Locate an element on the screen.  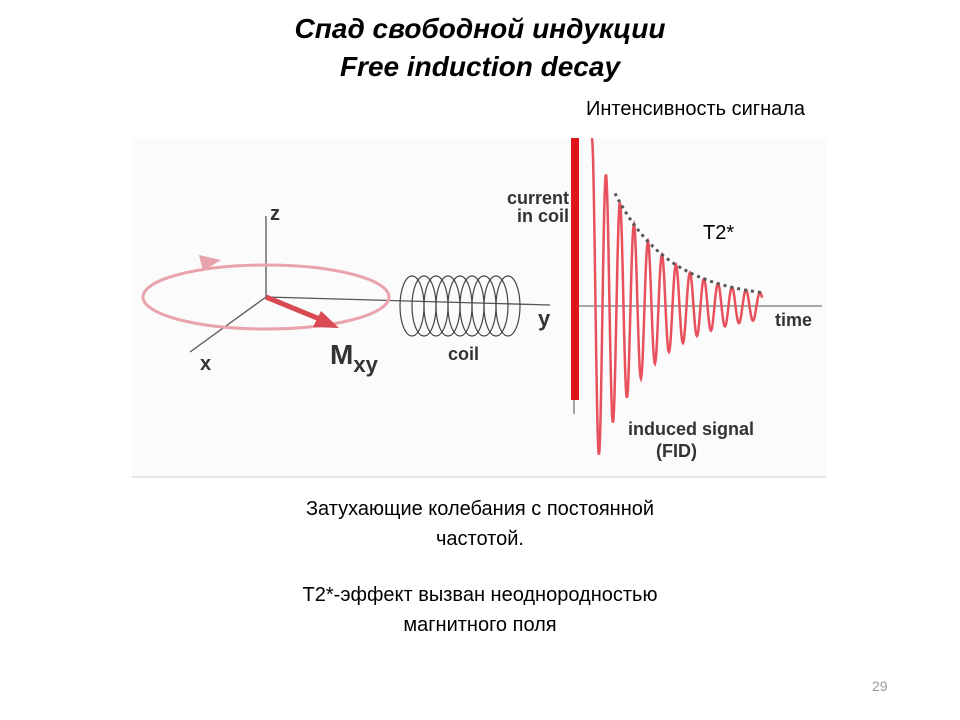
precession-ellipse is located at coordinates (266, 297).